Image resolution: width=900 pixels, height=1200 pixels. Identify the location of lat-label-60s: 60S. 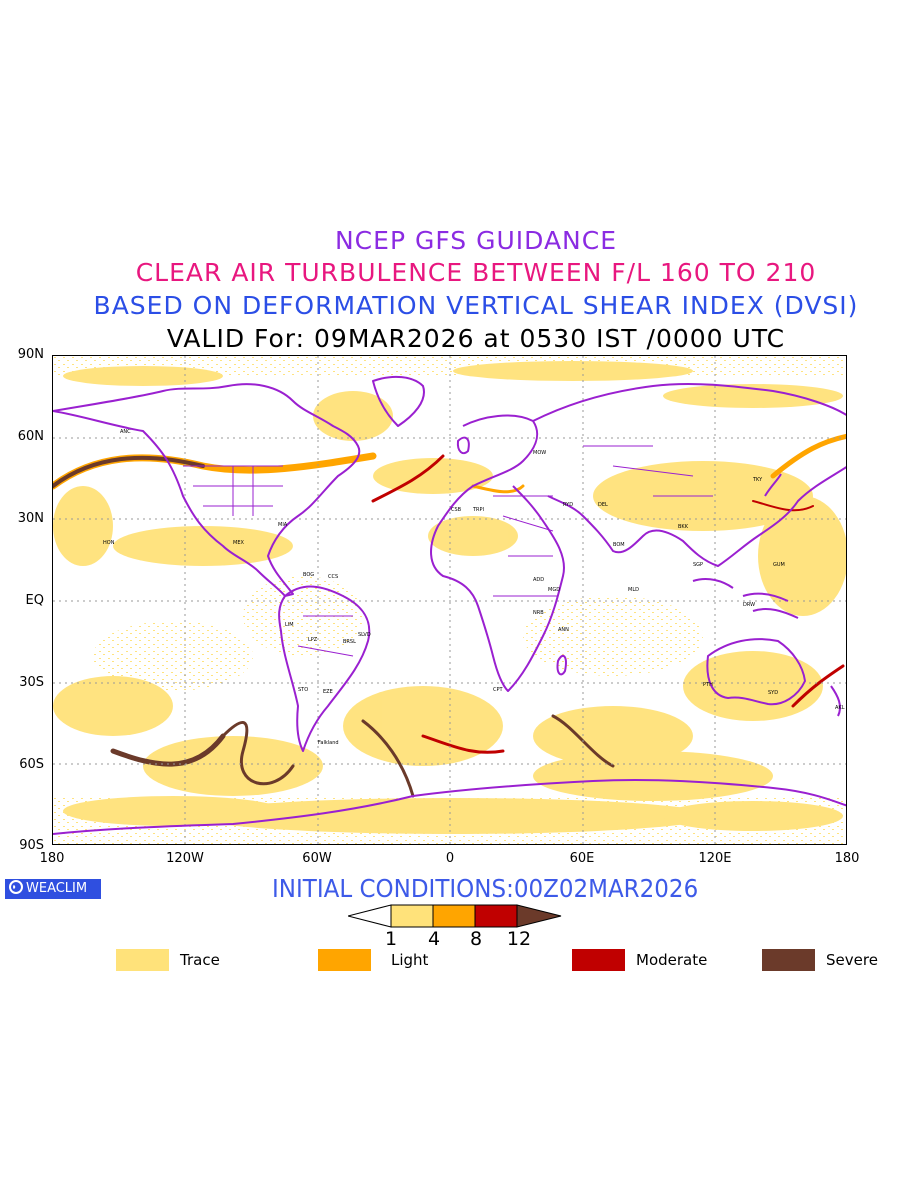
(31, 764).